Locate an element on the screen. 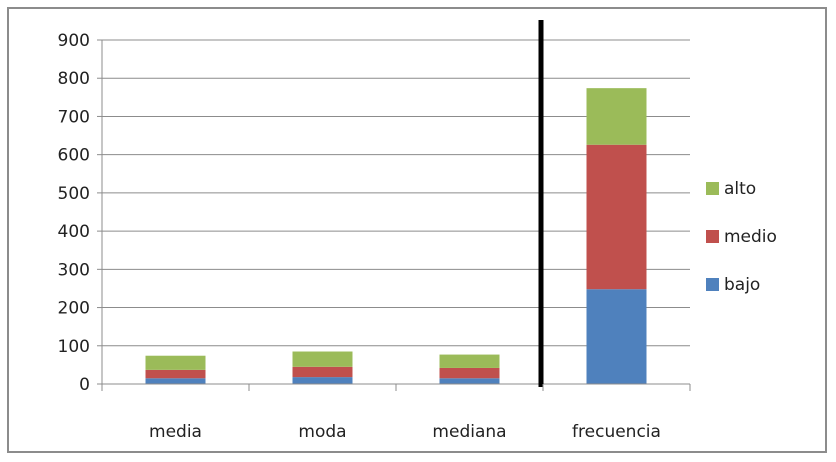 Image resolution: width=836 pixels, height=462 pixels. y-tick-label: 500 is located at coordinates (74, 194).